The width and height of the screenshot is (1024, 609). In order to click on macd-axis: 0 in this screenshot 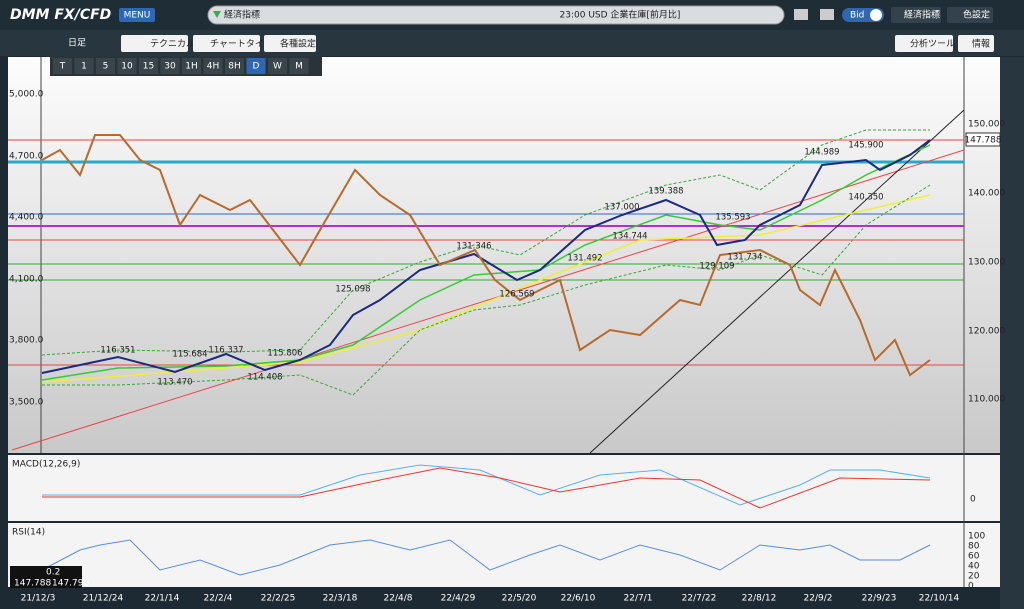, I will do `click(973, 500)`.